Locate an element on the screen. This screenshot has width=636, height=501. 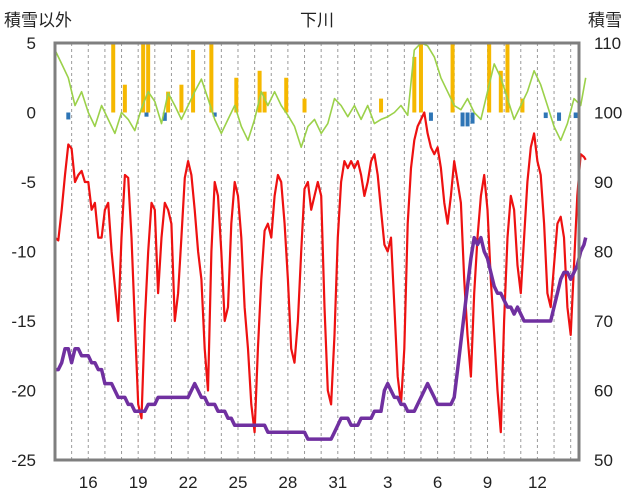
x-tick-label: 25 is located at coordinates (238, 482).